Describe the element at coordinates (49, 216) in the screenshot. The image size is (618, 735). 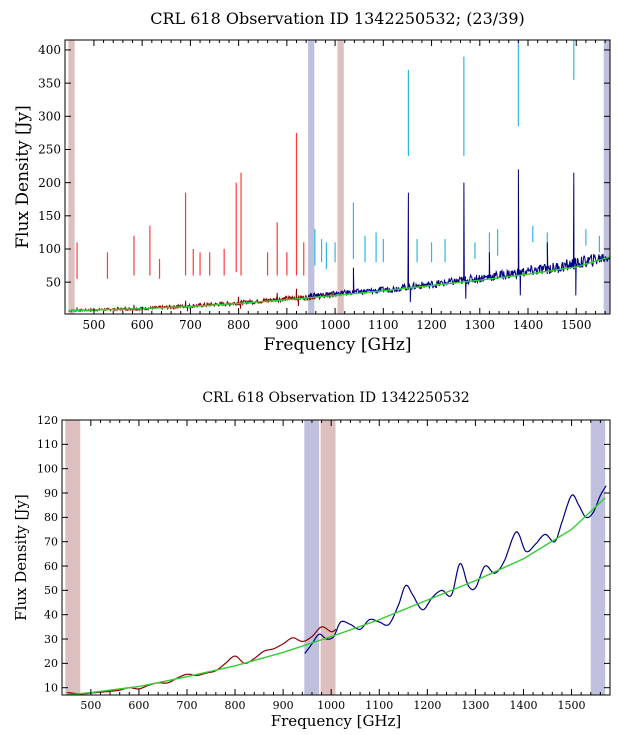
I see `y-tick-label: 150` at that location.